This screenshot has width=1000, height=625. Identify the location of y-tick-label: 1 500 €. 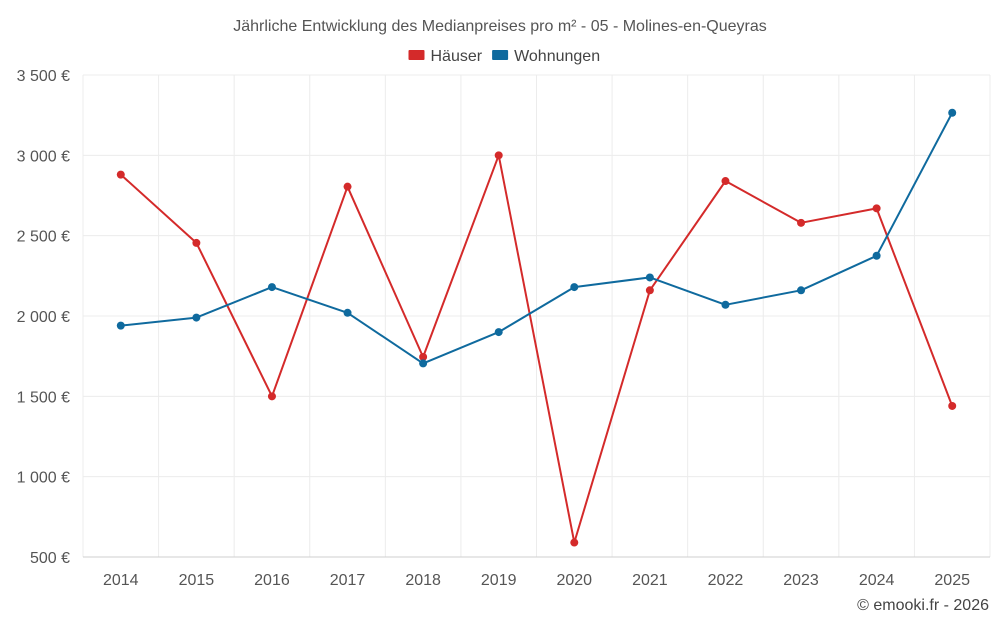
(43, 397).